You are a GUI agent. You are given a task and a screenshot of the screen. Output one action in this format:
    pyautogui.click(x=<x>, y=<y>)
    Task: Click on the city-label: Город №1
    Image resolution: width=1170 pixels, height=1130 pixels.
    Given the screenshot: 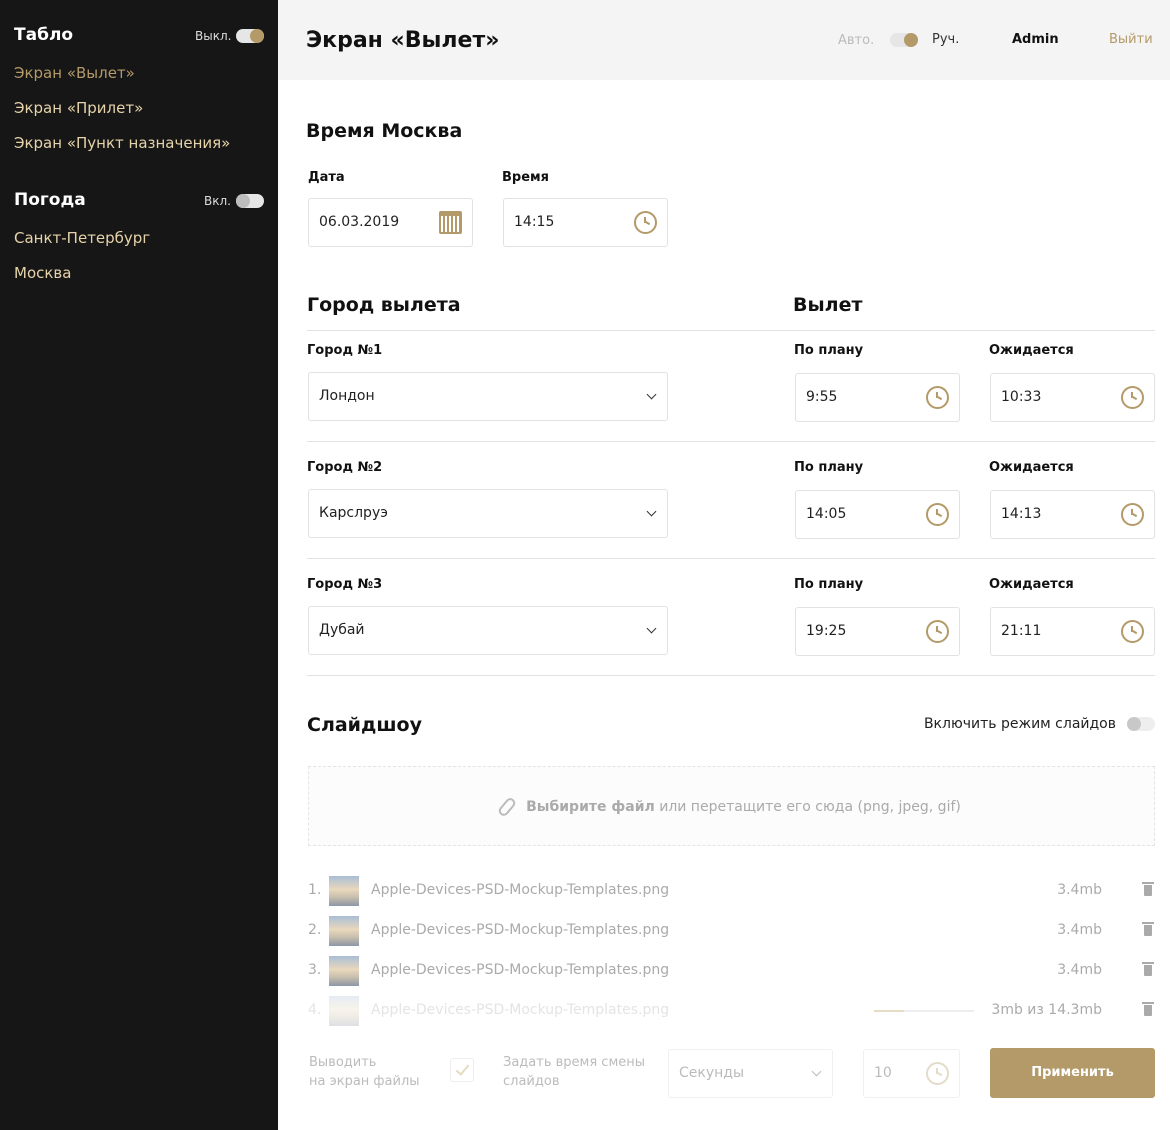 What is the action you would take?
    pyautogui.click(x=345, y=350)
    